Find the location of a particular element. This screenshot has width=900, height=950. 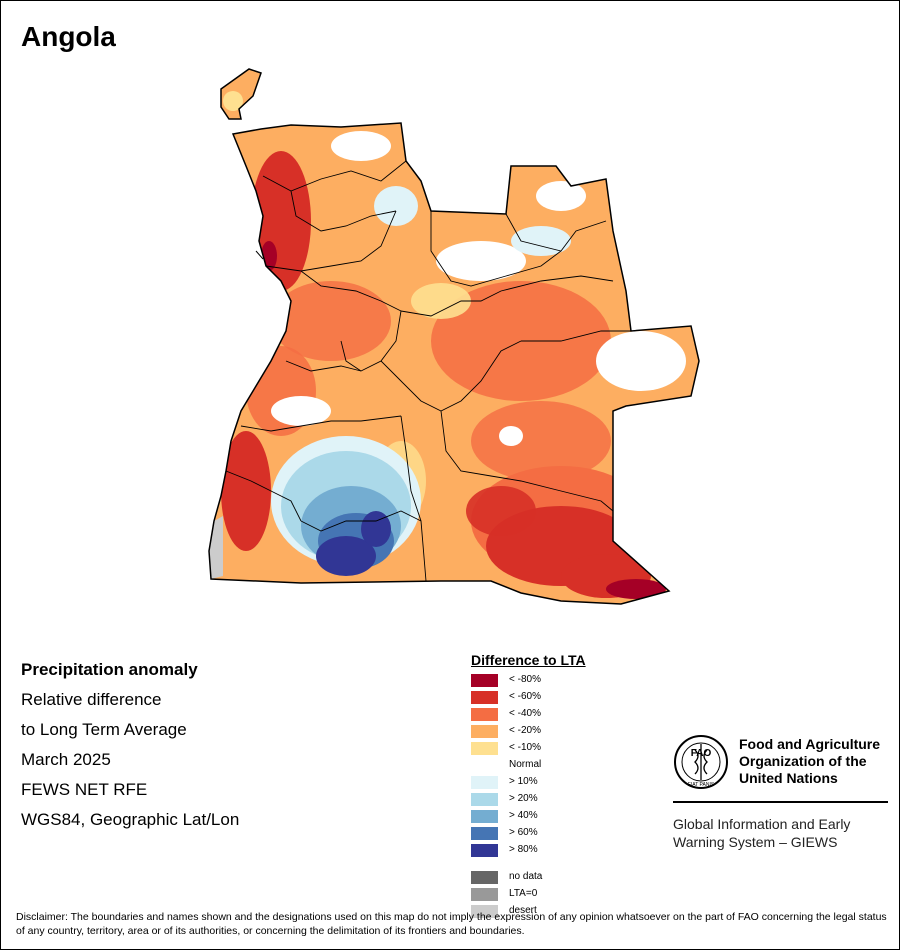

legend-entry: < -10% is located at coordinates (528, 748).